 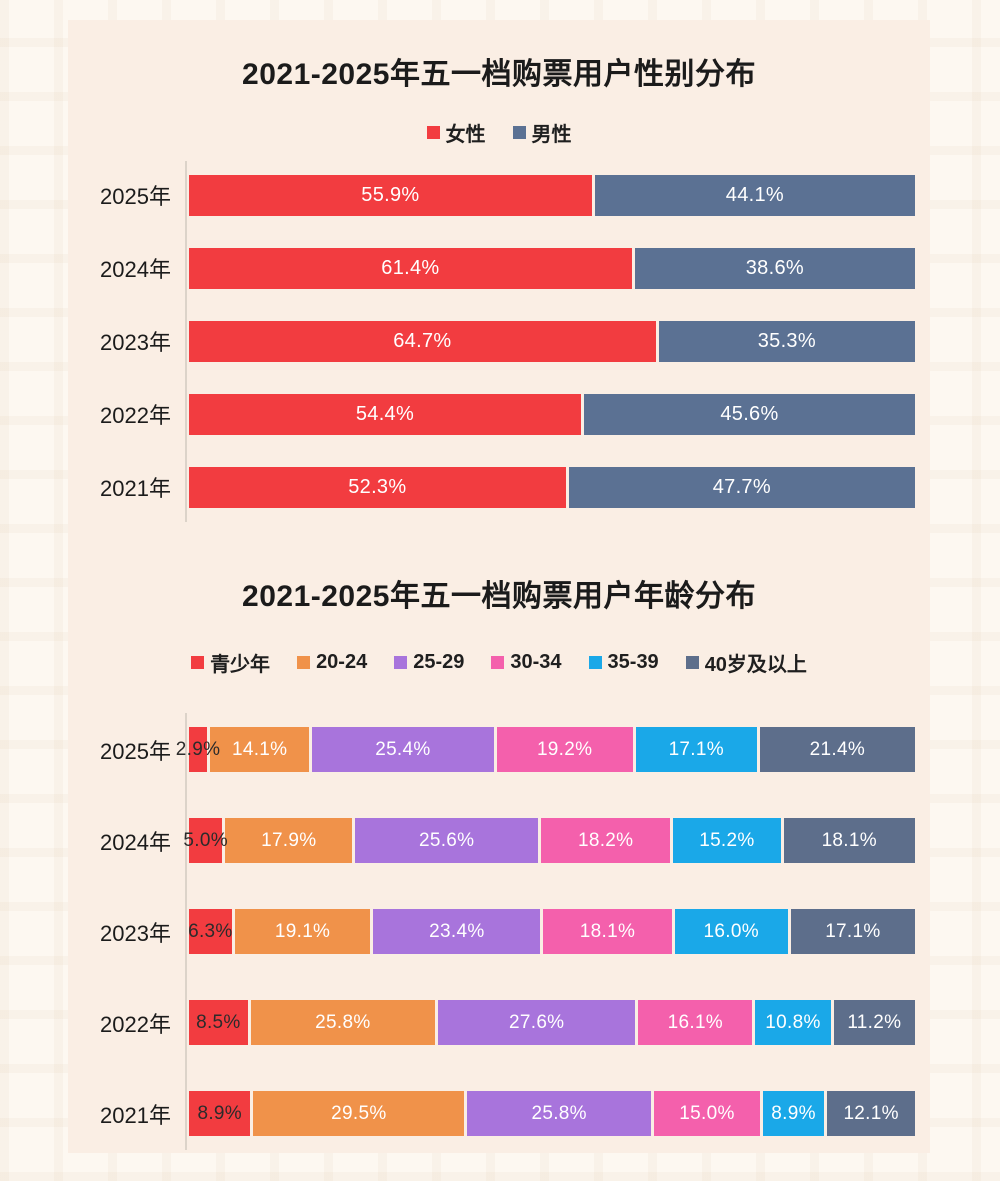 What do you see at coordinates (261, 749) in the screenshot?
I see `bar-segment: 14.1%` at bounding box center [261, 749].